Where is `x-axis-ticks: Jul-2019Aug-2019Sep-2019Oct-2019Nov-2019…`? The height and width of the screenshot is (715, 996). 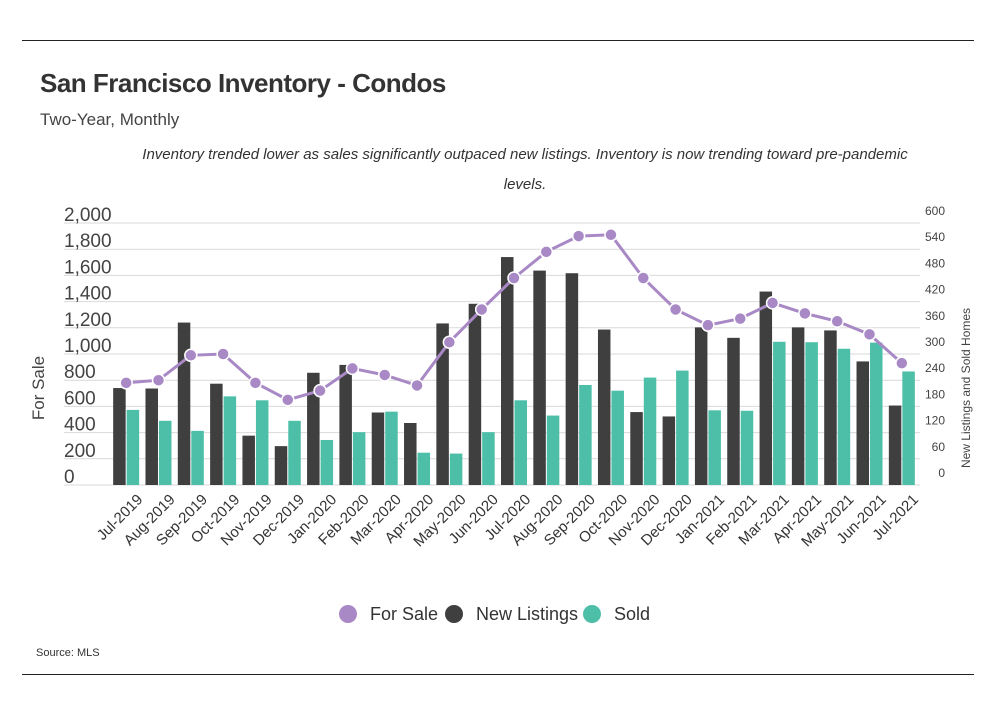 x-axis-ticks: Jul-2019Aug-2019Sep-2019Oct-2019Nov-2019… is located at coordinates (508, 520).